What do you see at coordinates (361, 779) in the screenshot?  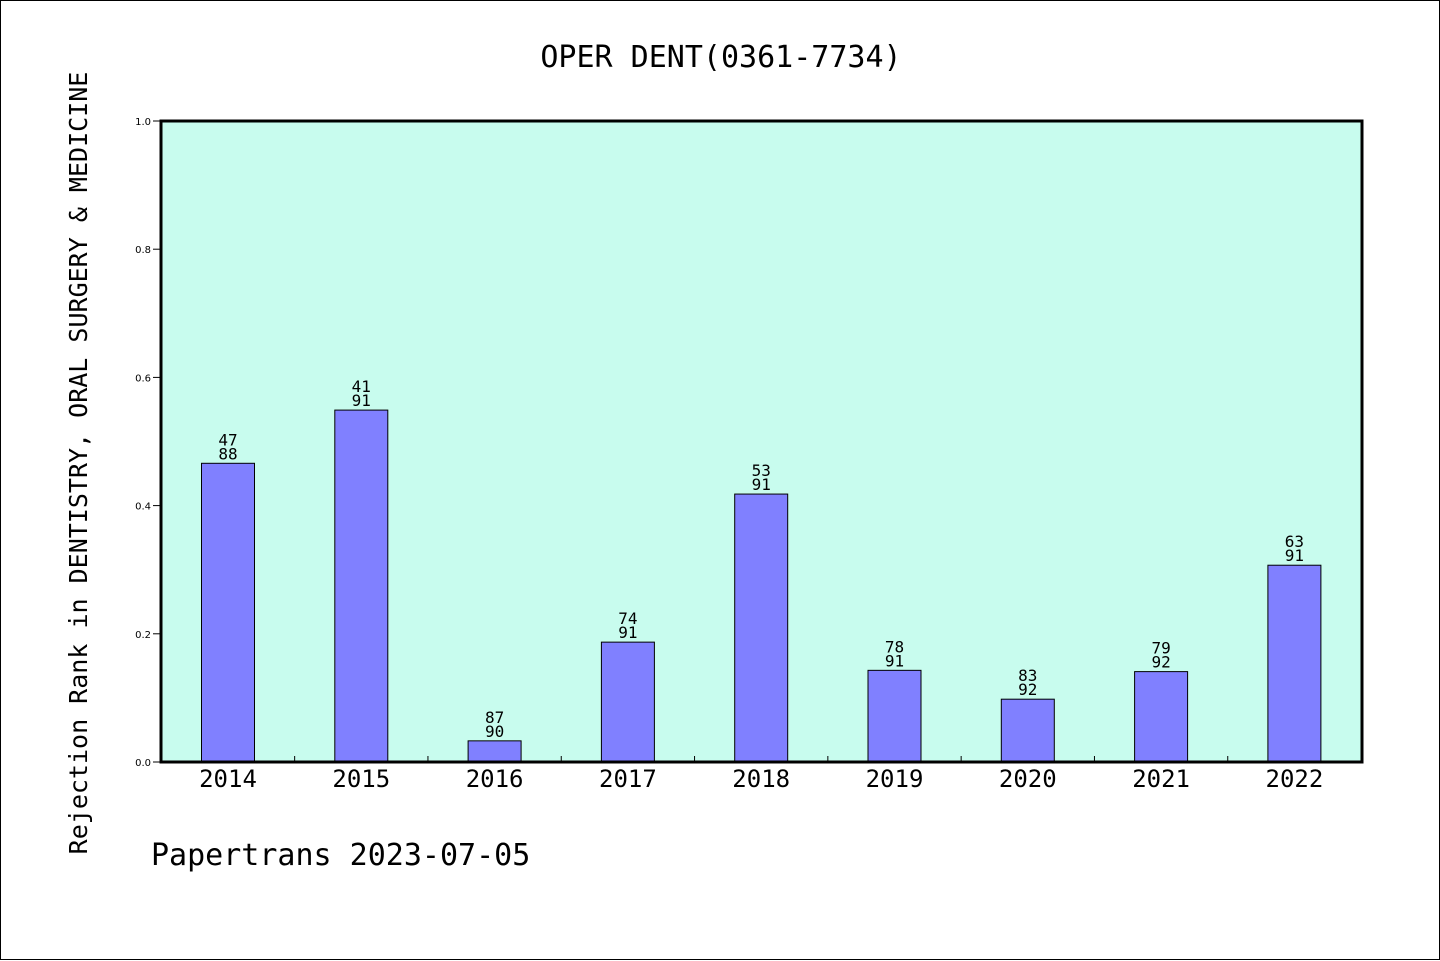 I see `x-tick-label-2015: 2015` at bounding box center [361, 779].